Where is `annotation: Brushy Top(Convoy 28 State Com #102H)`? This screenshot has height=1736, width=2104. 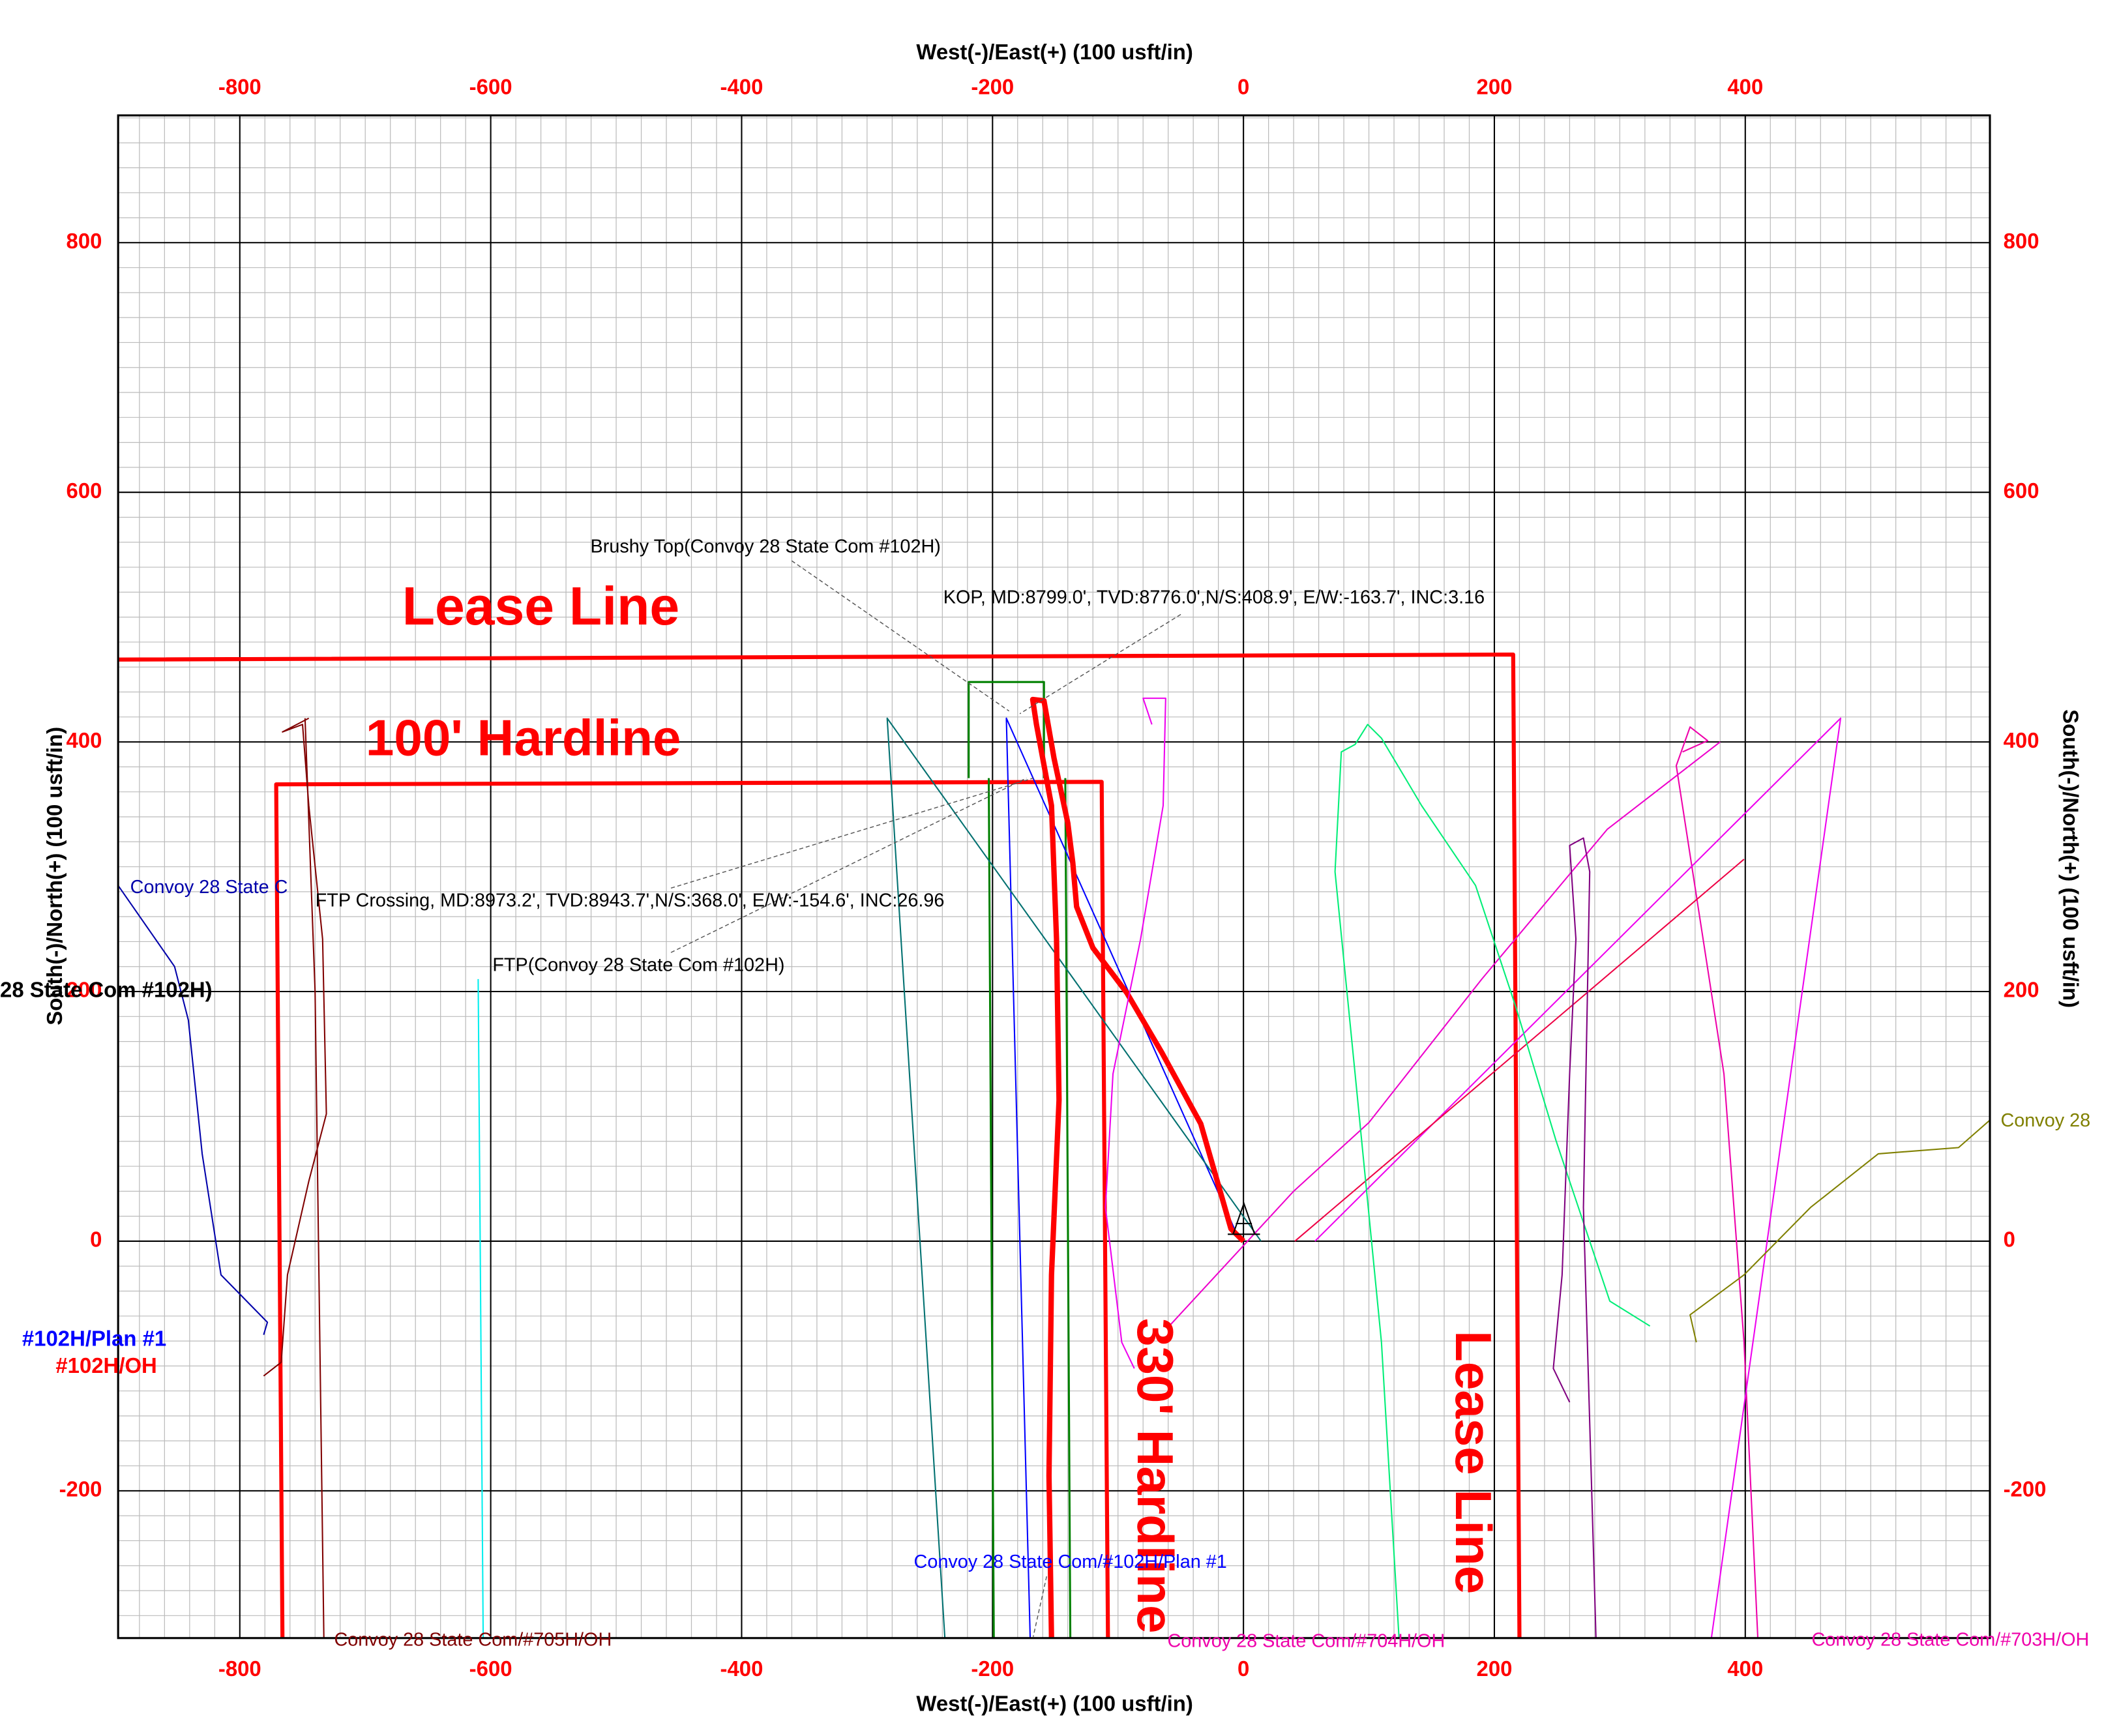 annotation: Brushy Top(Convoy 28 State Com #102H) is located at coordinates (766, 546).